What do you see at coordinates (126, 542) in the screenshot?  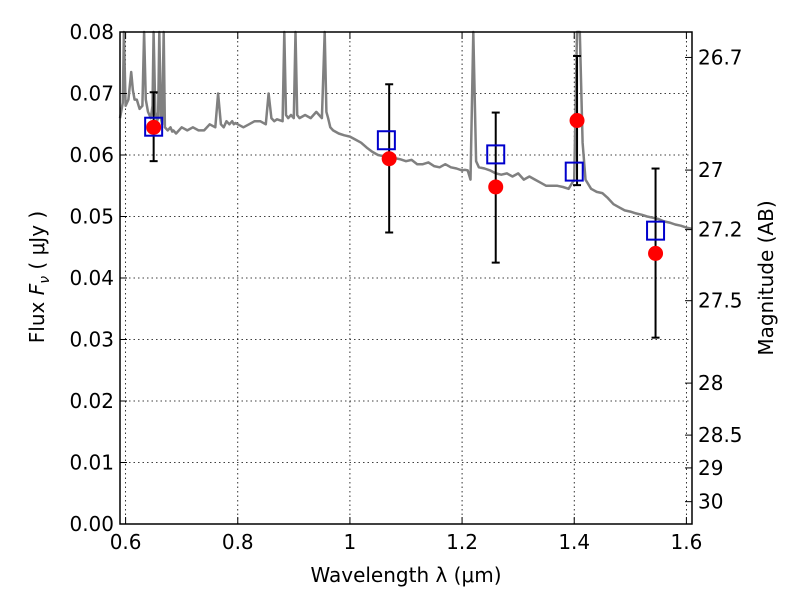 I see `x-tick-label: 0.6` at bounding box center [126, 542].